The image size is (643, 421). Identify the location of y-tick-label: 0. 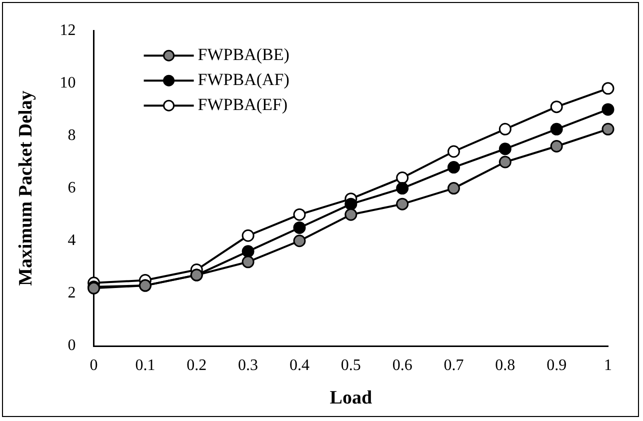
(72, 345).